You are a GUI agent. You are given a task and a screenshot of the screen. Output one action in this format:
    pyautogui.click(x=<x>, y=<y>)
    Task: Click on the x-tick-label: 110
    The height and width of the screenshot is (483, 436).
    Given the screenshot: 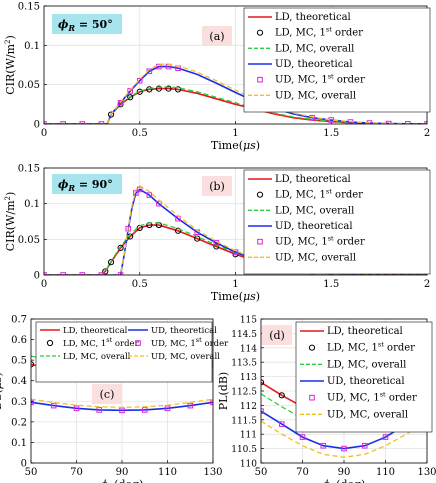 What is the action you would take?
    pyautogui.click(x=385, y=472)
    